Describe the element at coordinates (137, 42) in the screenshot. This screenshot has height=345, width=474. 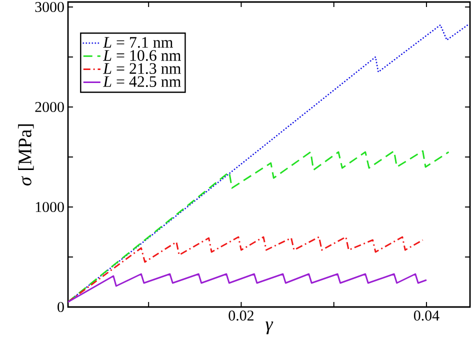
I see `legend-label: L = 7.1 nm` at that location.